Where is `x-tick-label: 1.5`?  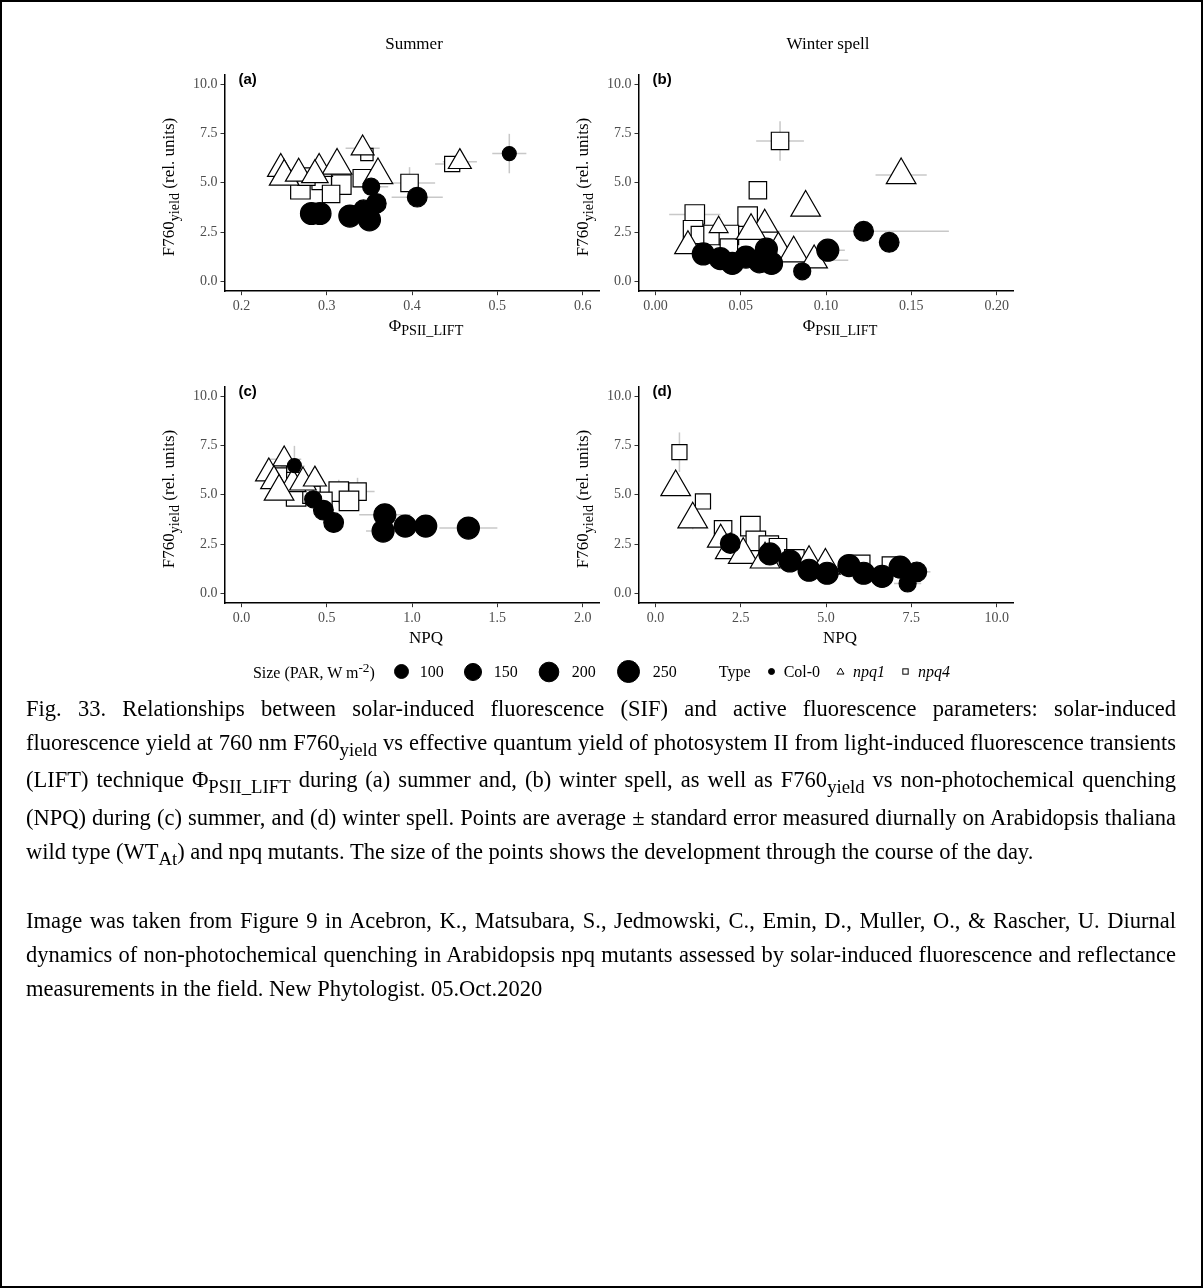
x-tick-label: 1.5 is located at coordinates (497, 618).